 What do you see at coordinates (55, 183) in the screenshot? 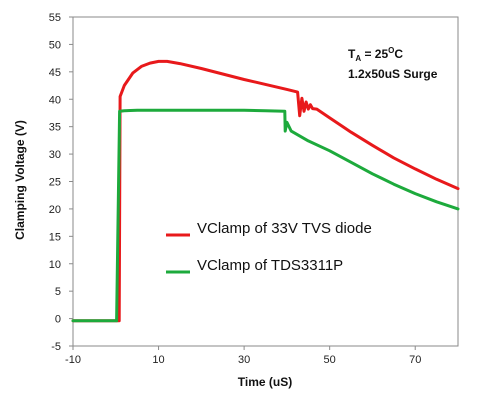
I see `y-tick-label: 25` at bounding box center [55, 183].